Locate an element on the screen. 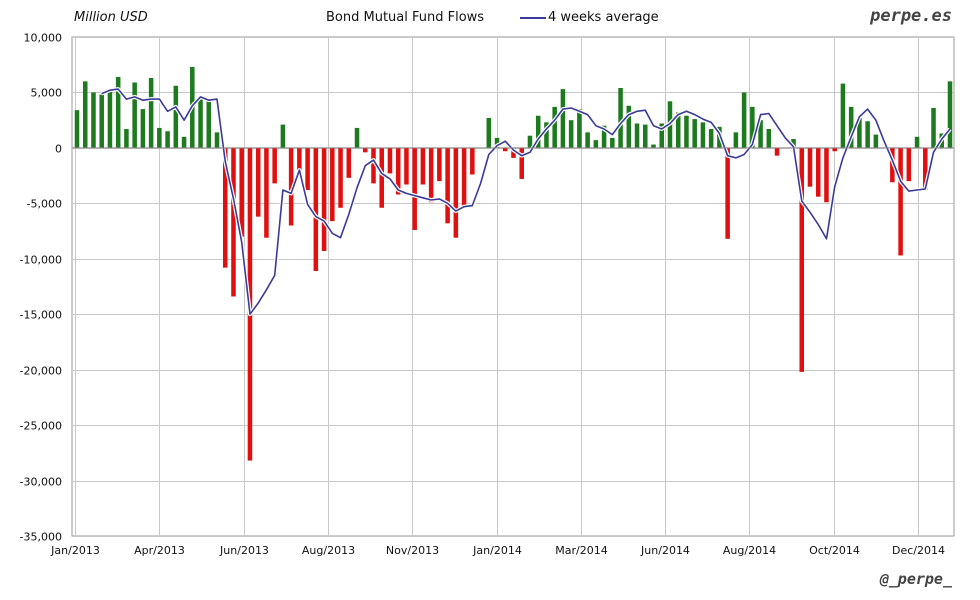 This screenshot has height=600, width=980. y-tick-label: -20,000 is located at coordinates (41, 371).